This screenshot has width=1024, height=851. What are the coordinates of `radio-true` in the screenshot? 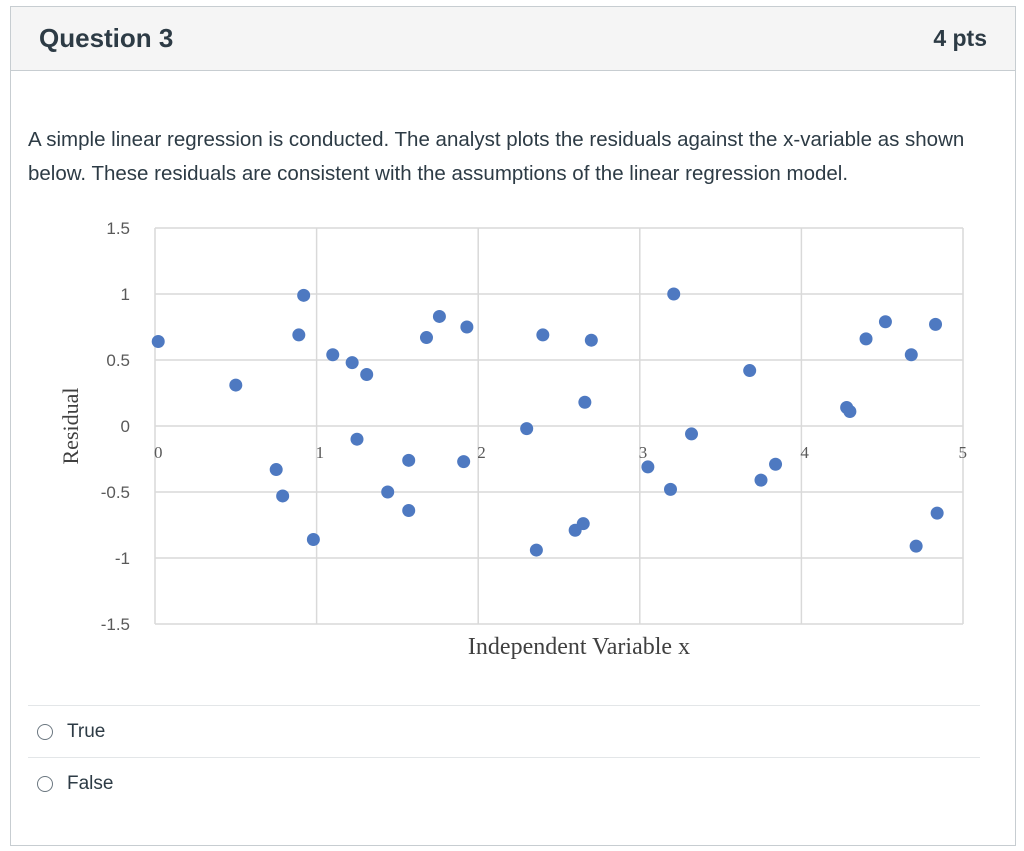 It's located at (45, 731).